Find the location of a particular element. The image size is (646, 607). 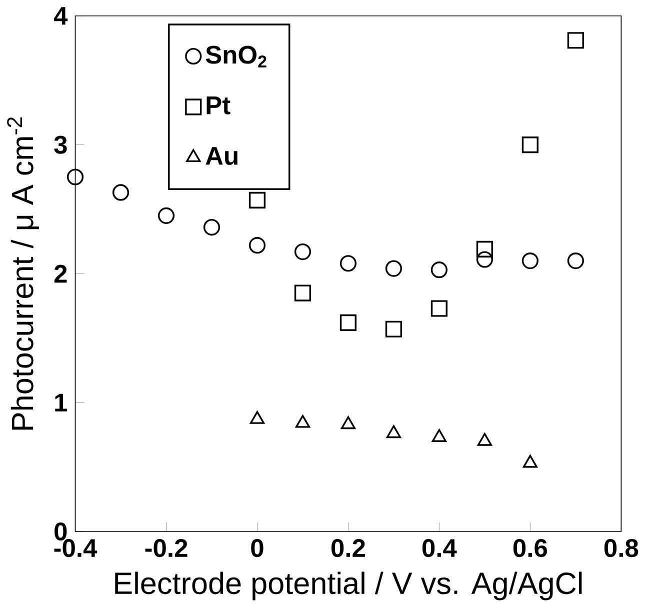

x-tick-label: 0.2 is located at coordinates (348, 547).